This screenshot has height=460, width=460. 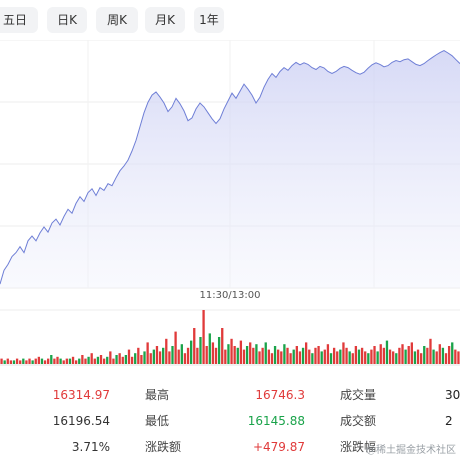 What do you see at coordinates (452, 395) in the screenshot?
I see `volume-value: 300` at bounding box center [452, 395].